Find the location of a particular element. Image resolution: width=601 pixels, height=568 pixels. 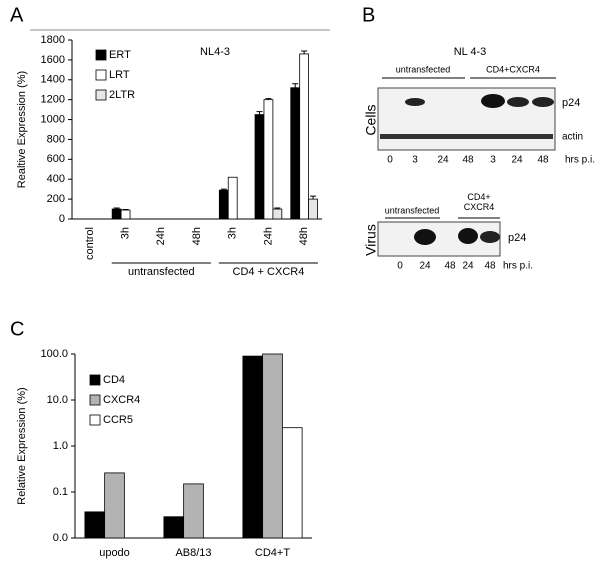

y-tick-label: 10.0 is located at coordinates (57, 400).